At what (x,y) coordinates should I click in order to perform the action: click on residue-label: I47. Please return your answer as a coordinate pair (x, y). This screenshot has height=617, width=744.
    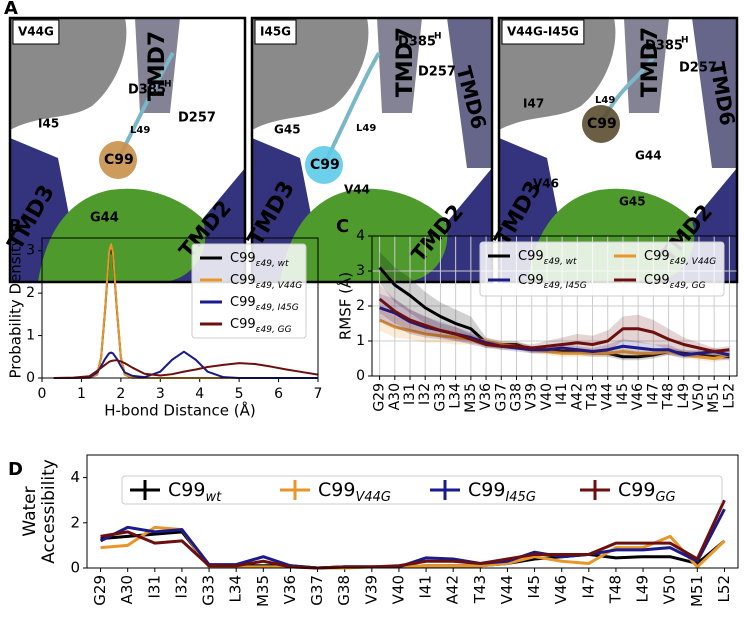
    Looking at the image, I should click on (533, 104).